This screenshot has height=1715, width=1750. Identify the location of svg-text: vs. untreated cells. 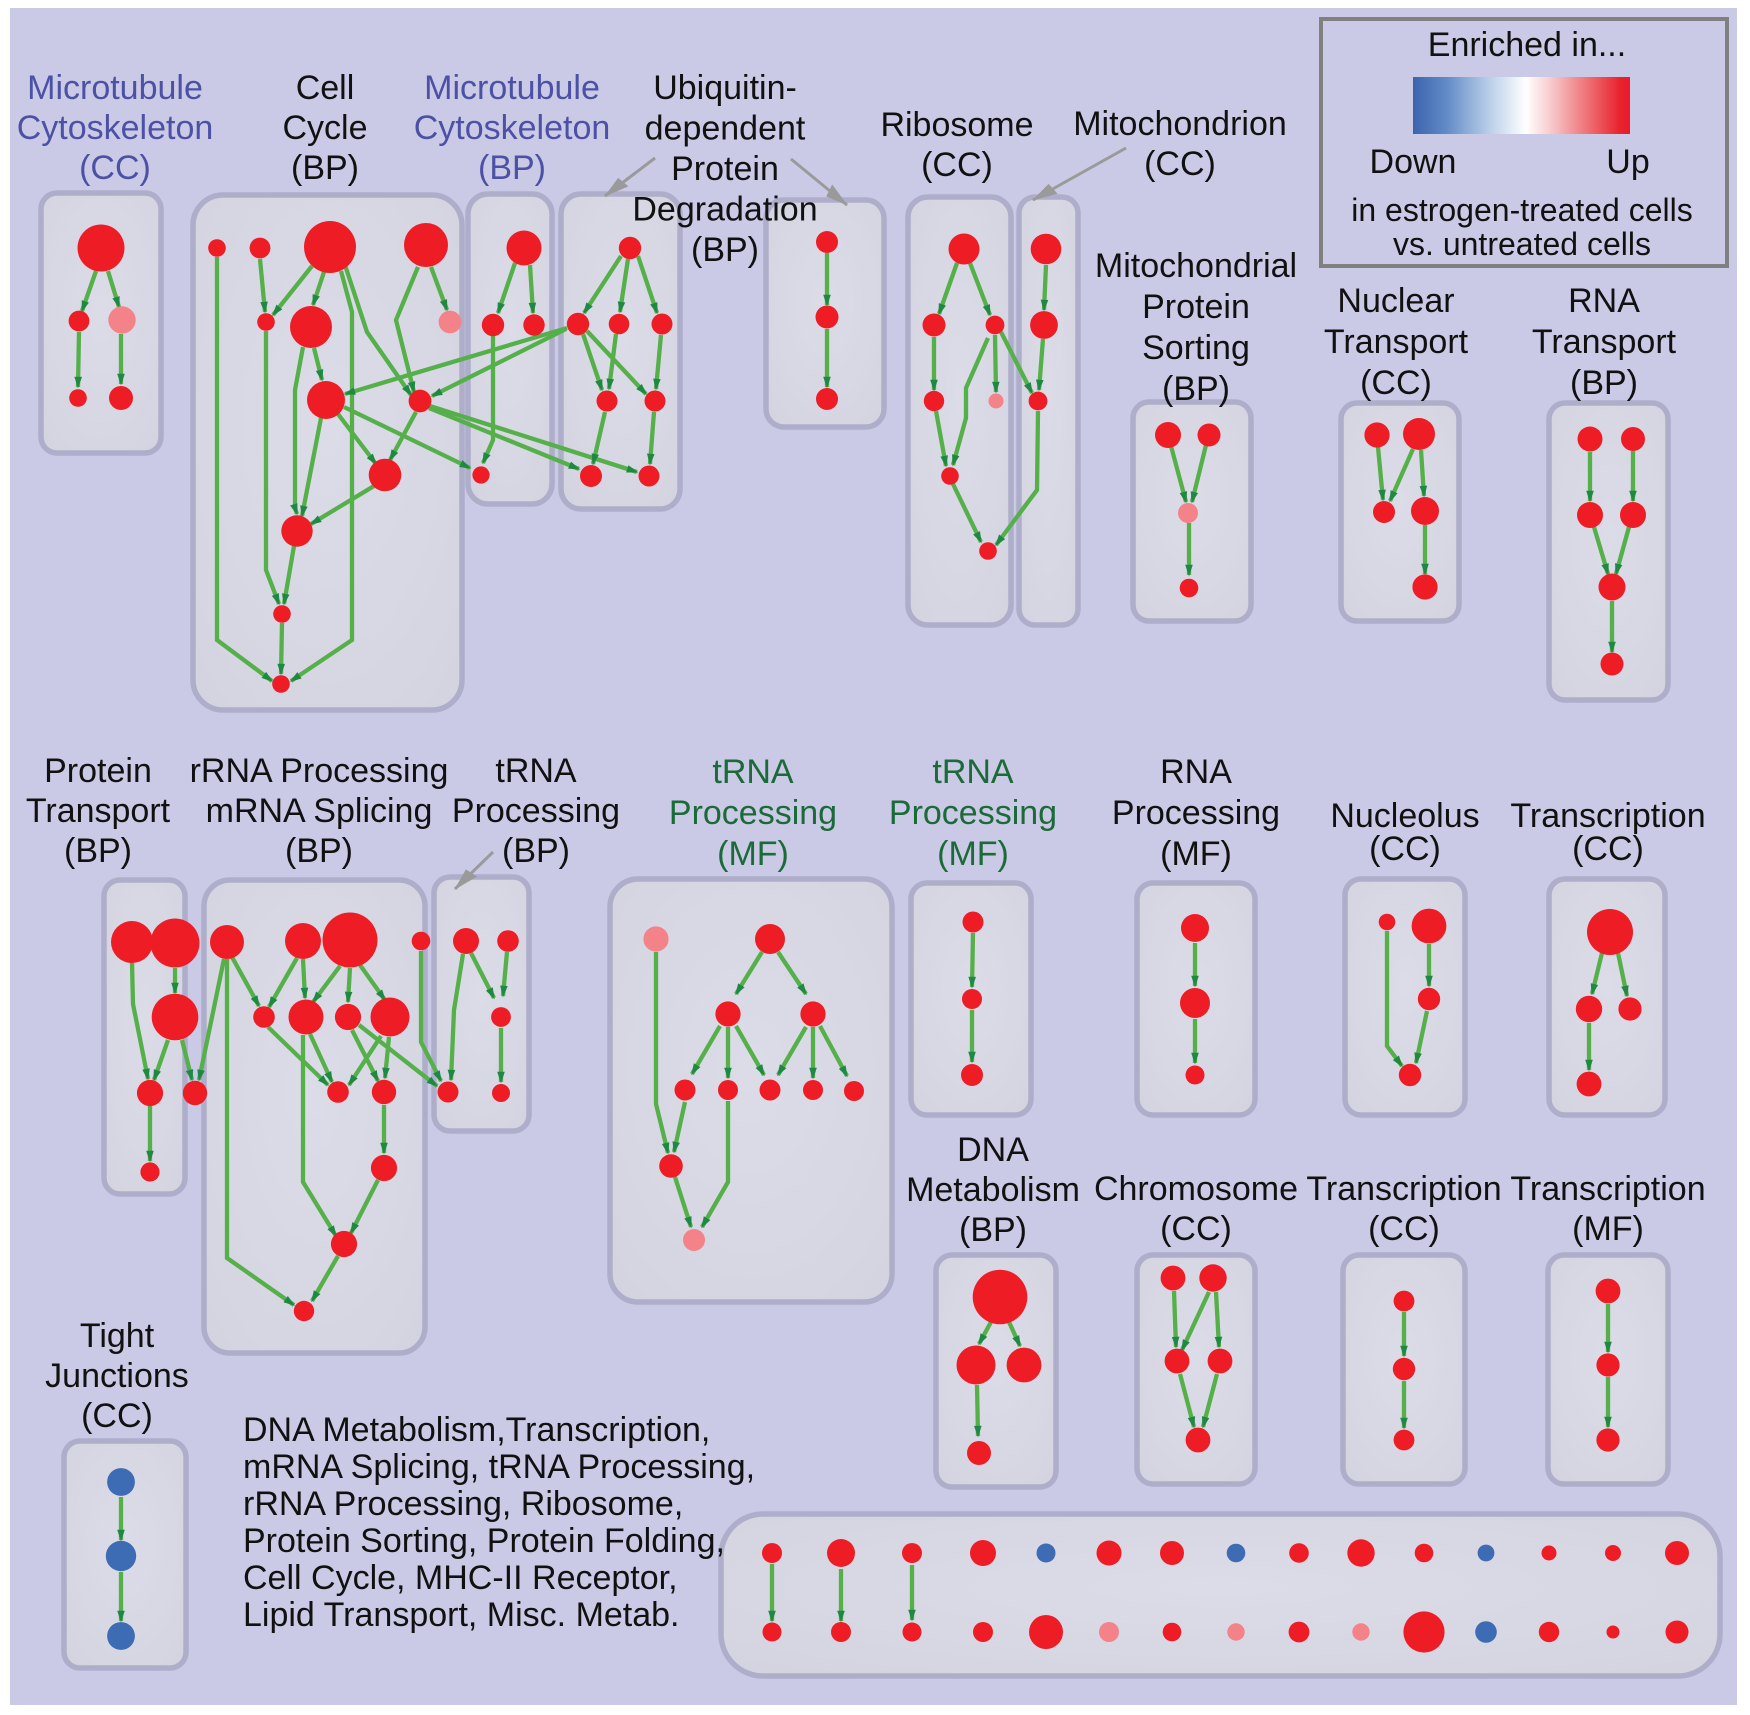
(1522, 244).